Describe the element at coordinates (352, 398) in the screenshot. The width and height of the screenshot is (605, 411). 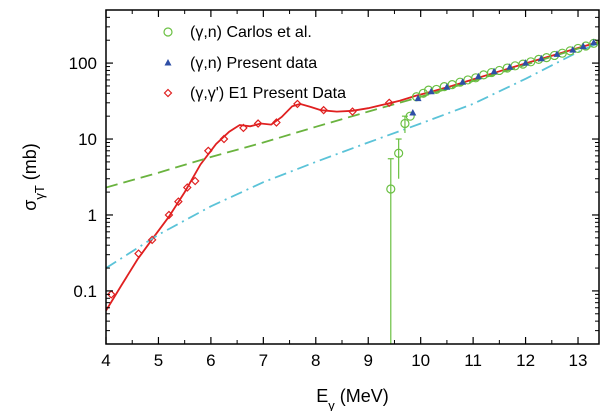
I see `x-axis-label: Eγ (MeV)` at that location.